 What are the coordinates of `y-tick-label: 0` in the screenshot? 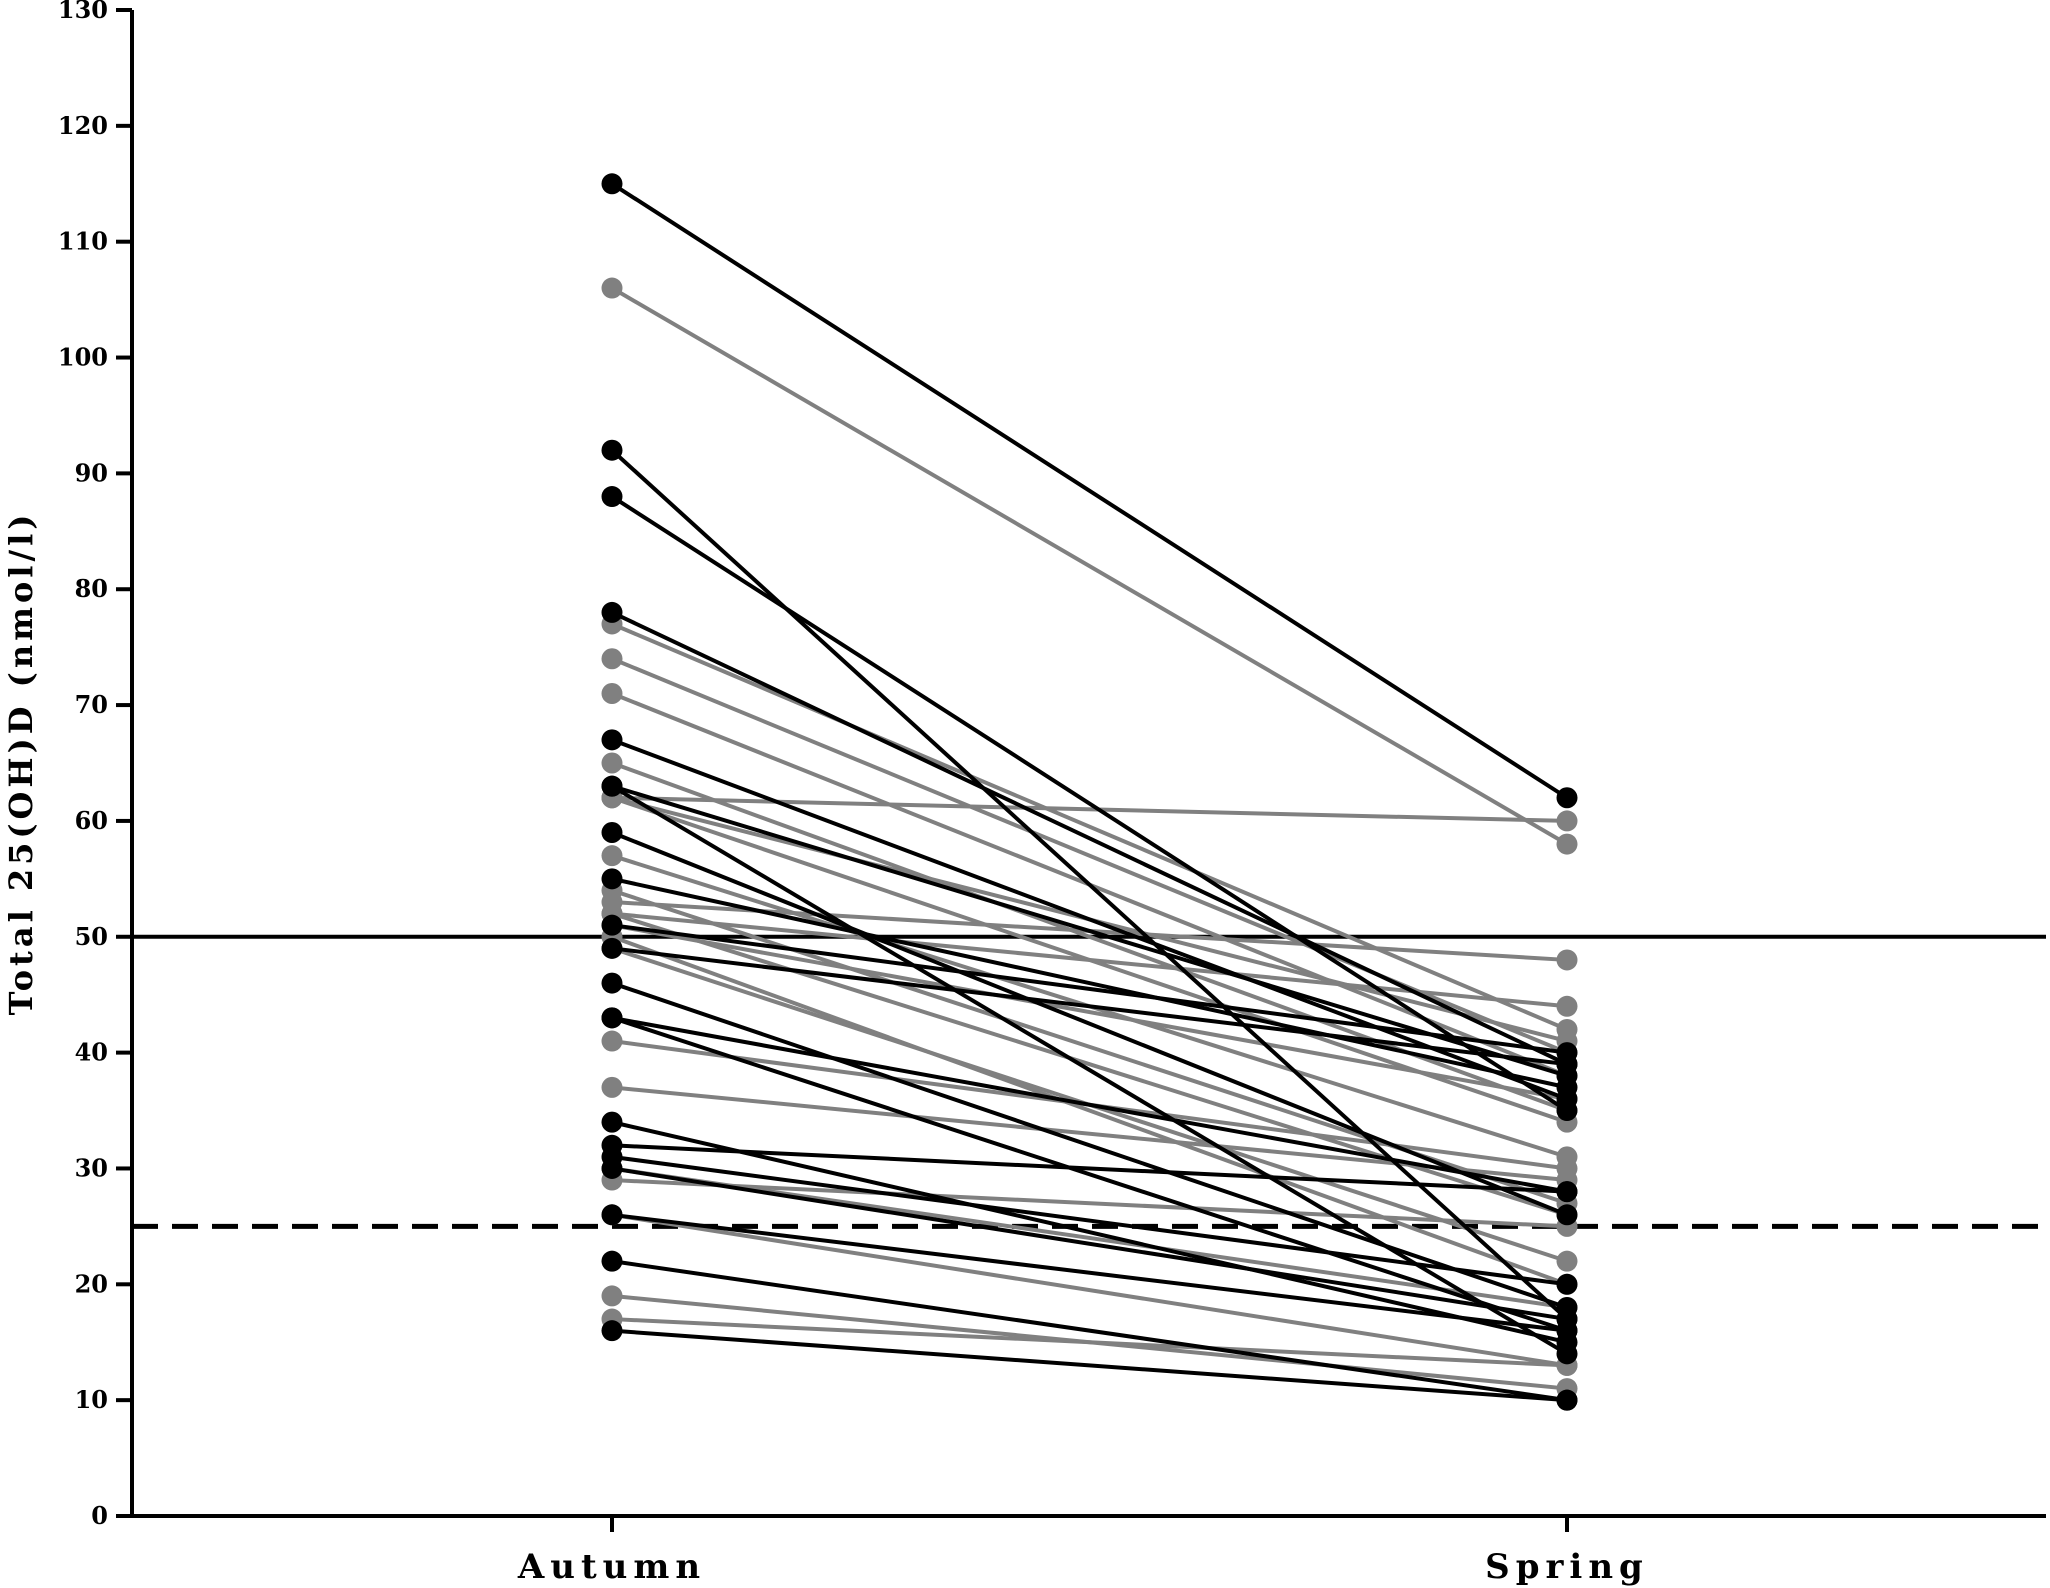 It's located at (99, 1515).